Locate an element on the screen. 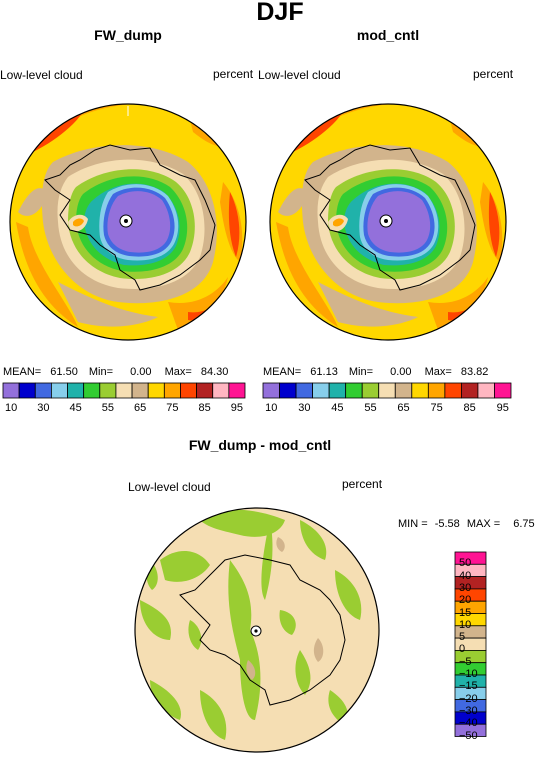  right-stats: MEAN= 61.13 Min= 0.00 Max= 83.82 is located at coordinates (375, 372).